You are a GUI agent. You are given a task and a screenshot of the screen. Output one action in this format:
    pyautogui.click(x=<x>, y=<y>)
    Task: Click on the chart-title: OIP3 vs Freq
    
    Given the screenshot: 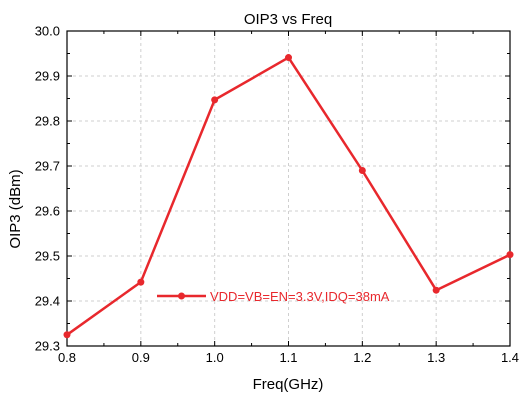 What is the action you would take?
    pyautogui.click(x=288, y=19)
    